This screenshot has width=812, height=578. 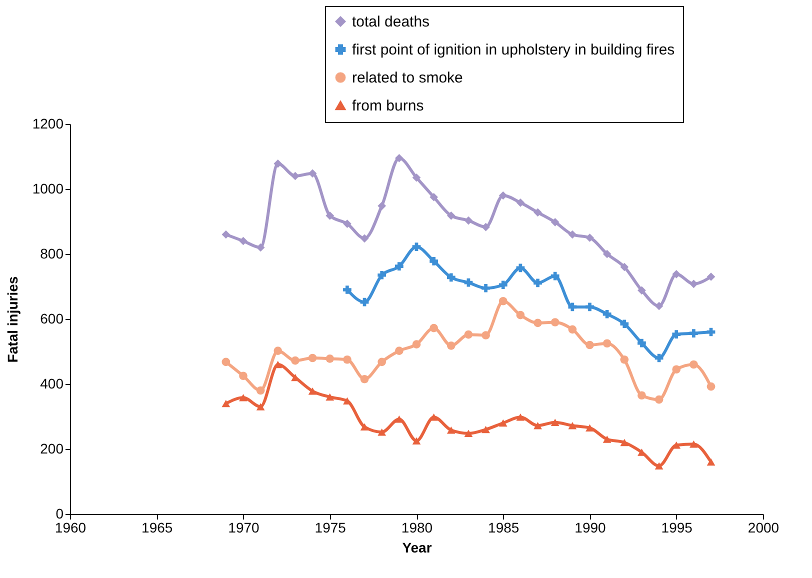 I want to click on legend-label: related to smoke, so click(x=407, y=78).